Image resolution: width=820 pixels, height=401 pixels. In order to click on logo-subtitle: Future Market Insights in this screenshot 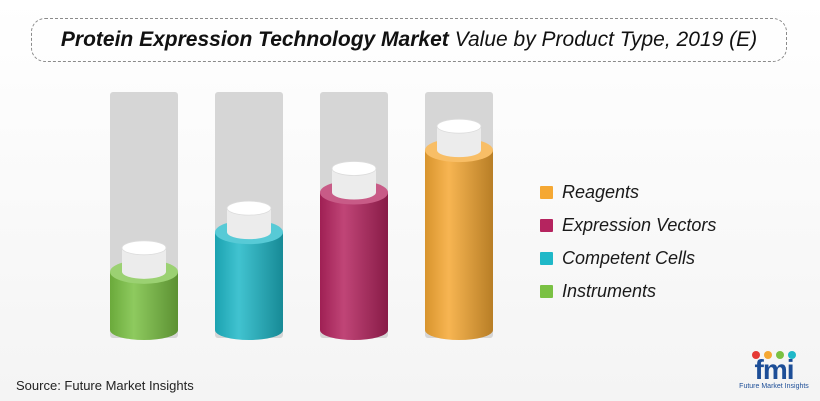, I will do `click(774, 386)`.